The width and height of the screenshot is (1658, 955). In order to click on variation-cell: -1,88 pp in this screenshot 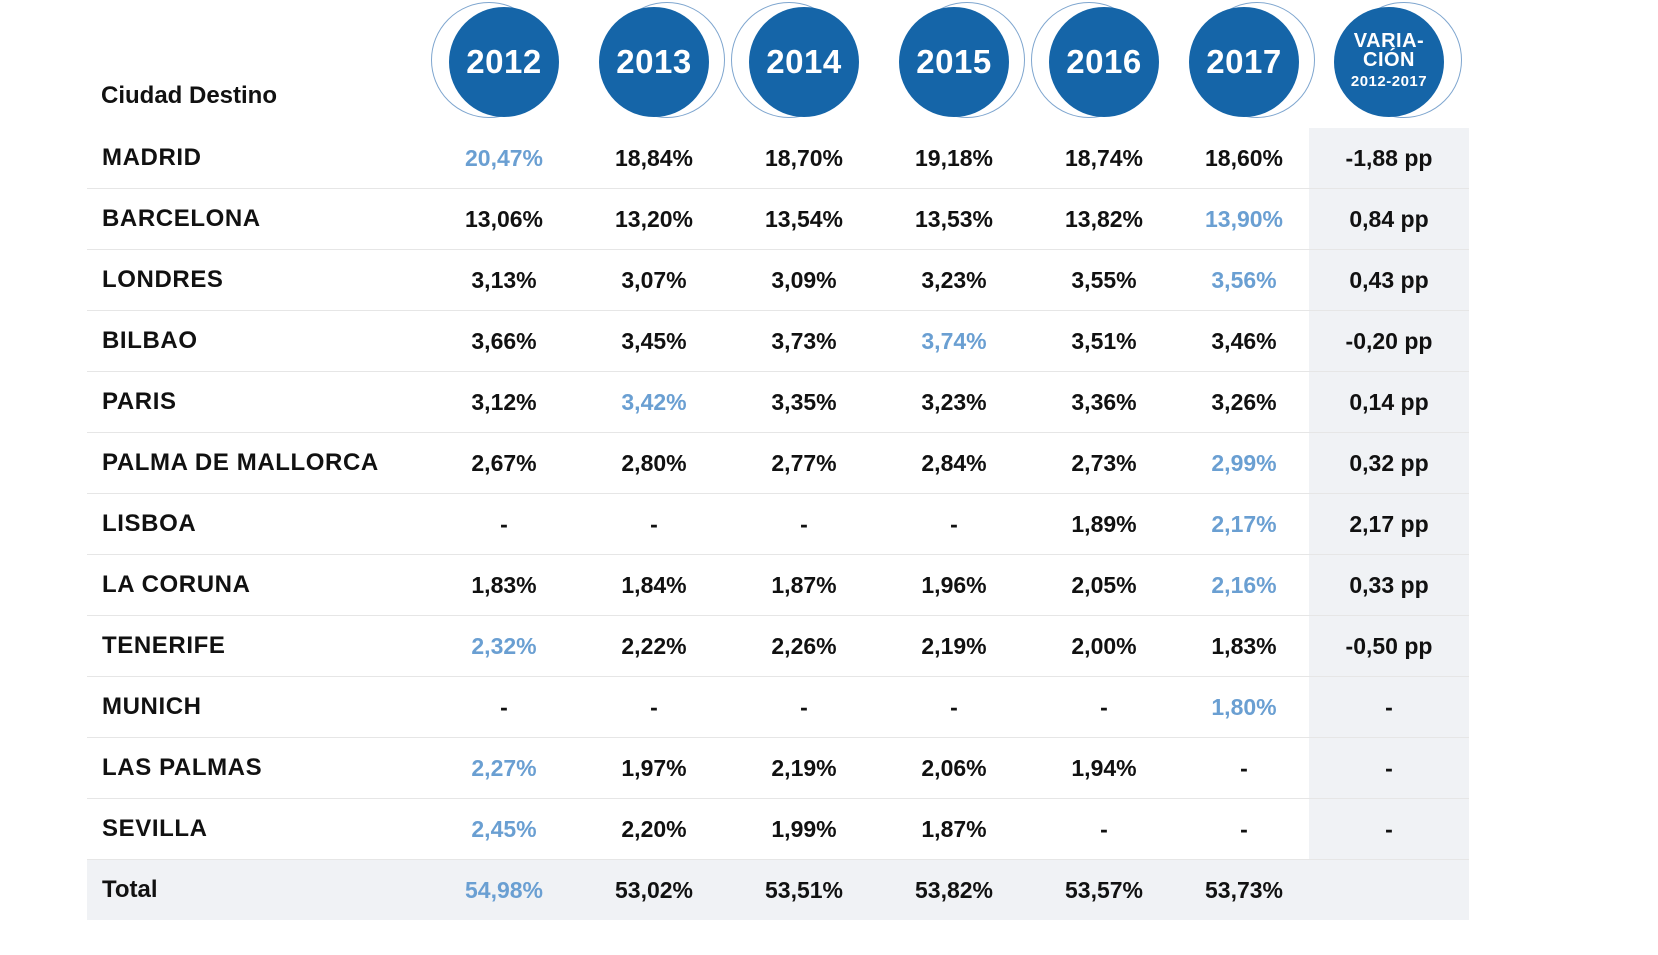, I will do `click(1389, 158)`.